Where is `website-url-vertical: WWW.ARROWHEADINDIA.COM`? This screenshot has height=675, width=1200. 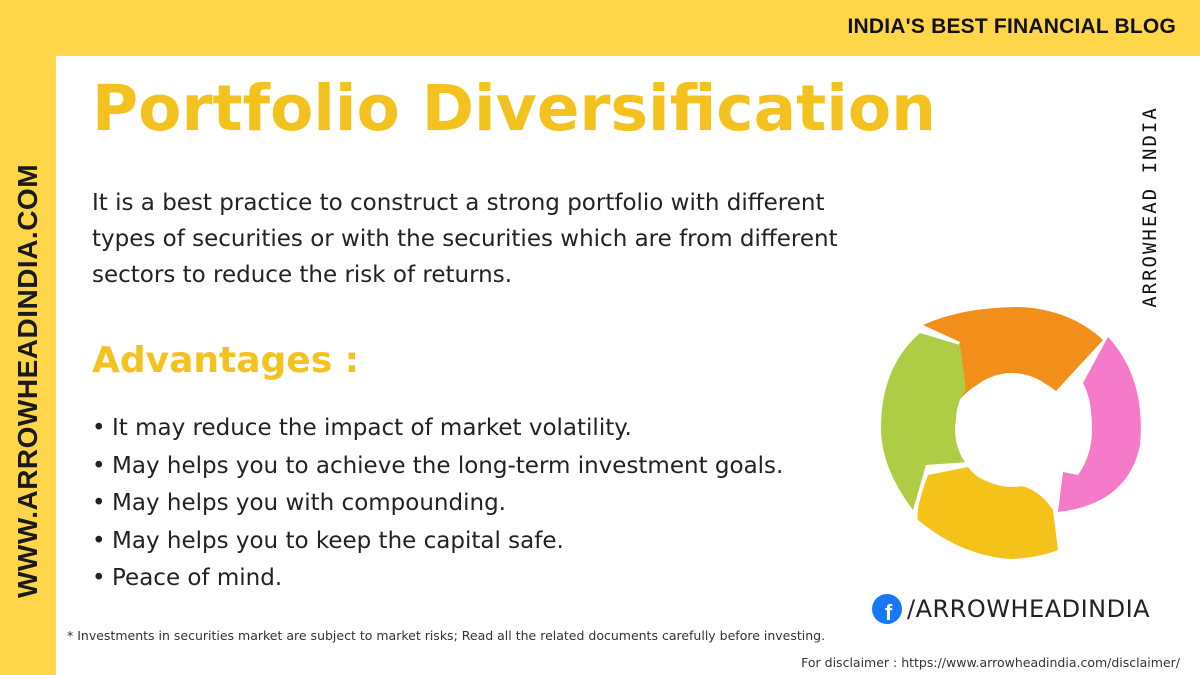
website-url-vertical: WWW.ARROWHEADINDIA.COM is located at coordinates (27, 381).